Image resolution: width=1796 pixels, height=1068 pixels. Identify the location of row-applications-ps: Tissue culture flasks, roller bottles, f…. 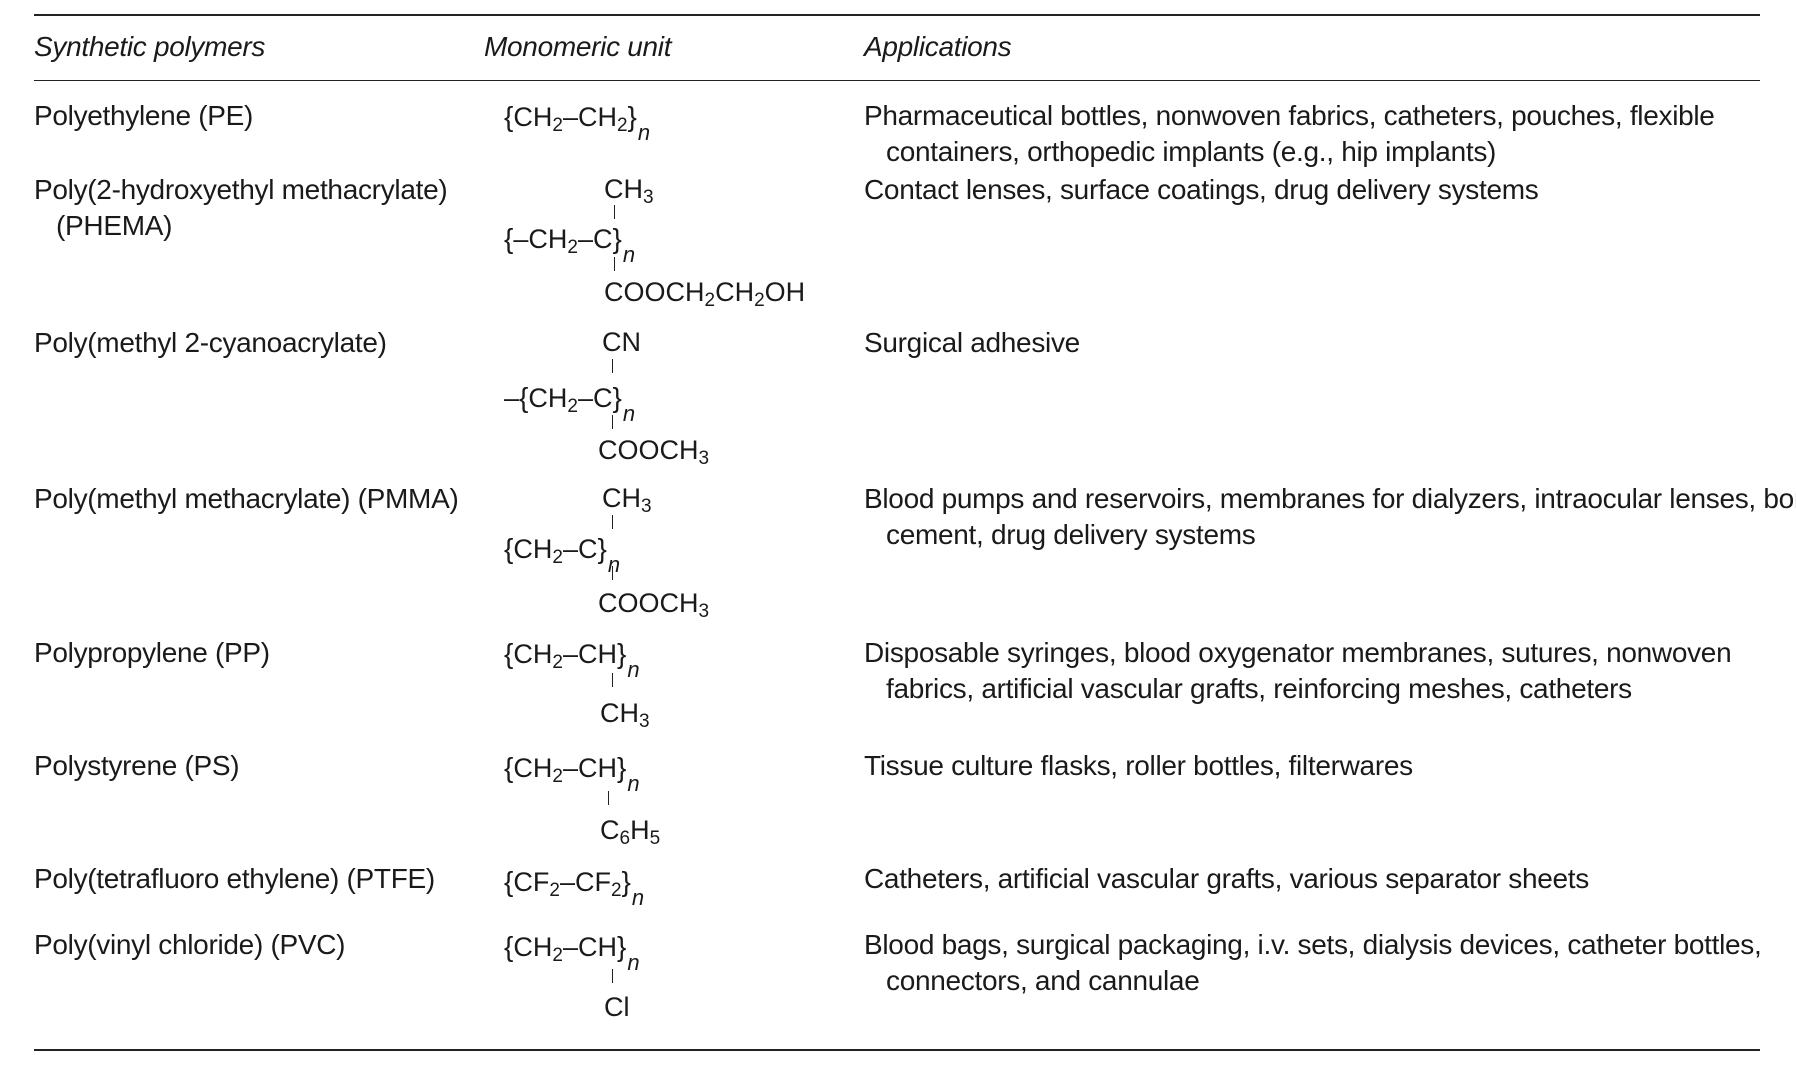
(1314, 766).